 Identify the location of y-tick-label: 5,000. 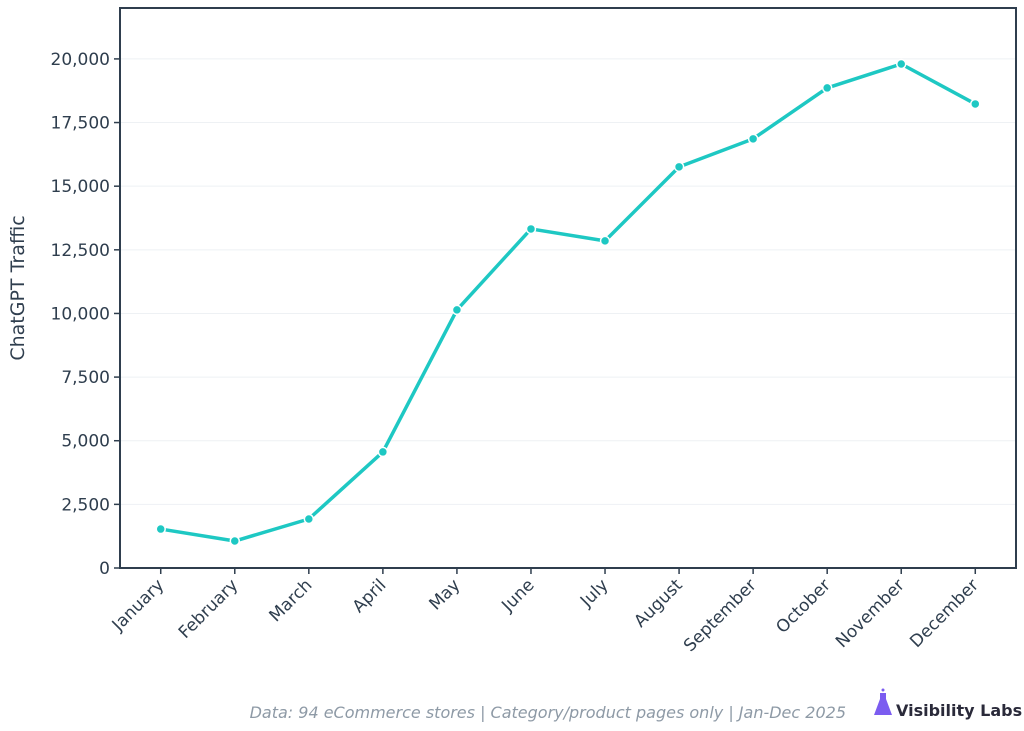
(85, 442).